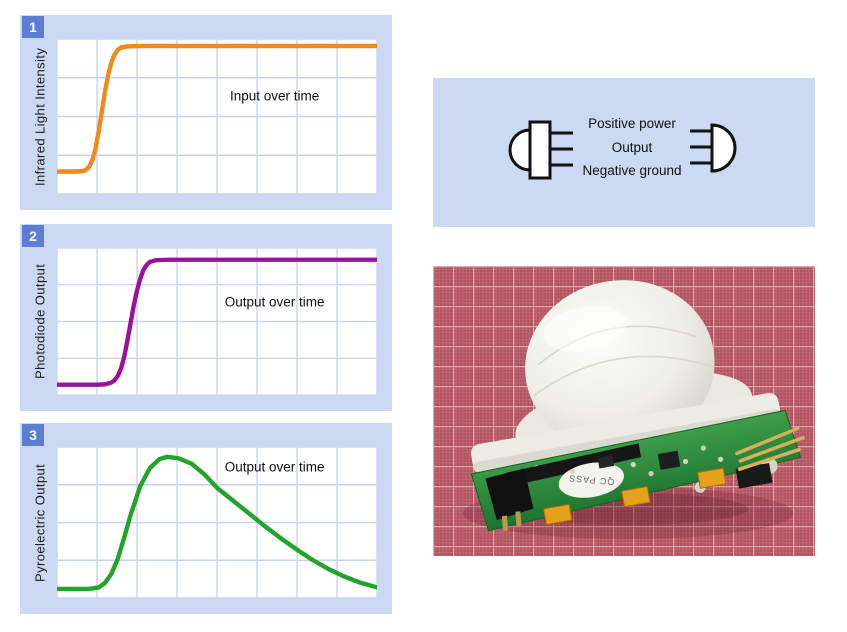 The width and height of the screenshot is (847, 632). I want to click on pinout-diagram: Positive power Output Negative ground, so click(622, 148).